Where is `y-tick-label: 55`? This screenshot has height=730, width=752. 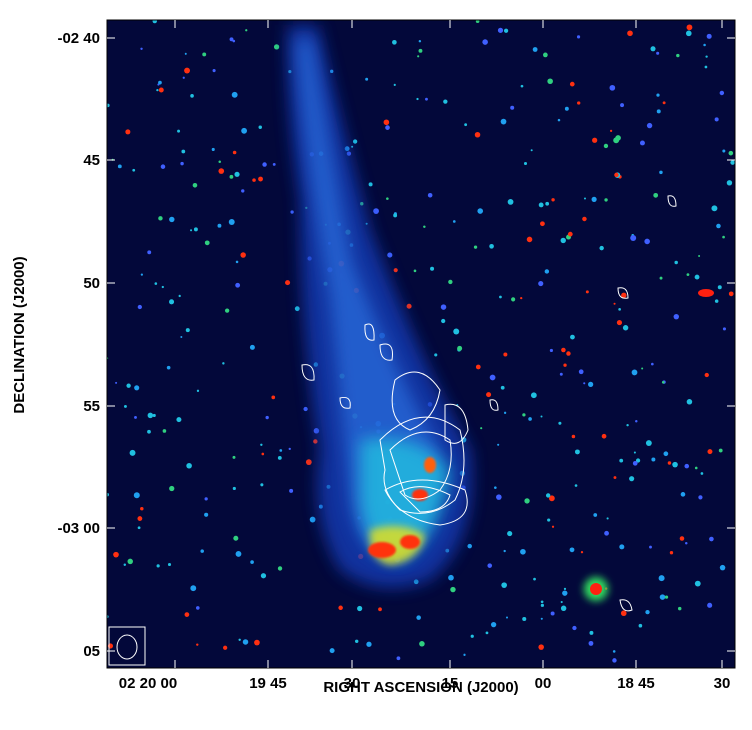 y-tick-label: 55 is located at coordinates (91, 406).